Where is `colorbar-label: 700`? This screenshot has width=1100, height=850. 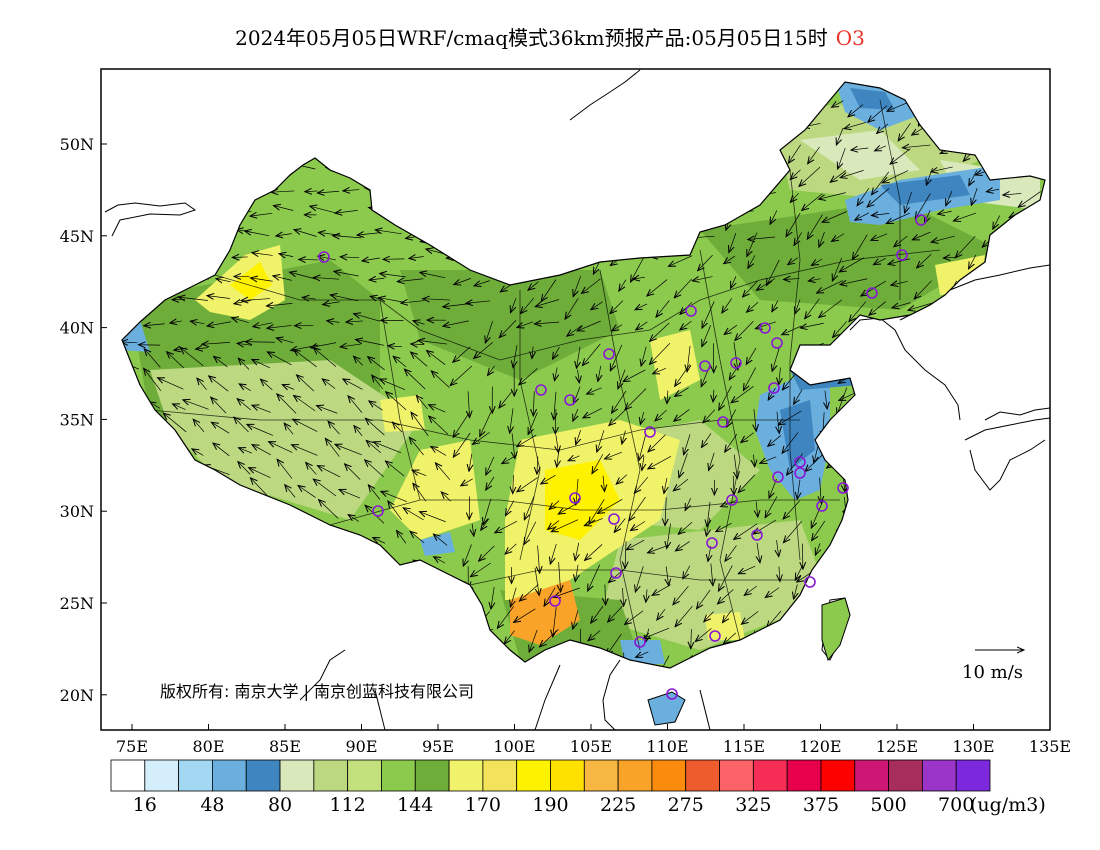
colorbar-label: 700 is located at coordinates (956, 805).